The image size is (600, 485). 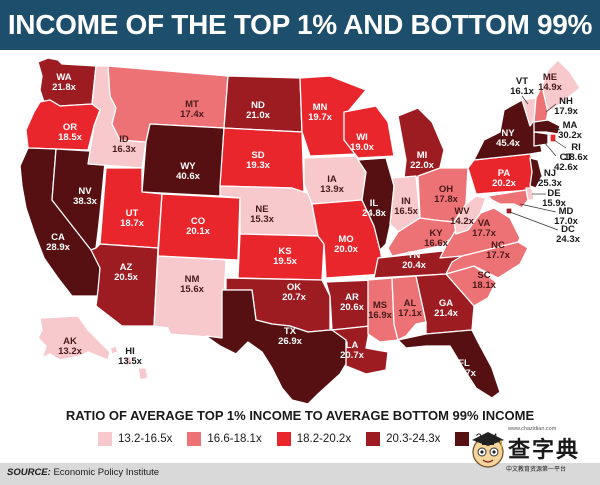 What do you see at coordinates (566, 221) in the screenshot?
I see `state-value-md: 17.0x` at bounding box center [566, 221].